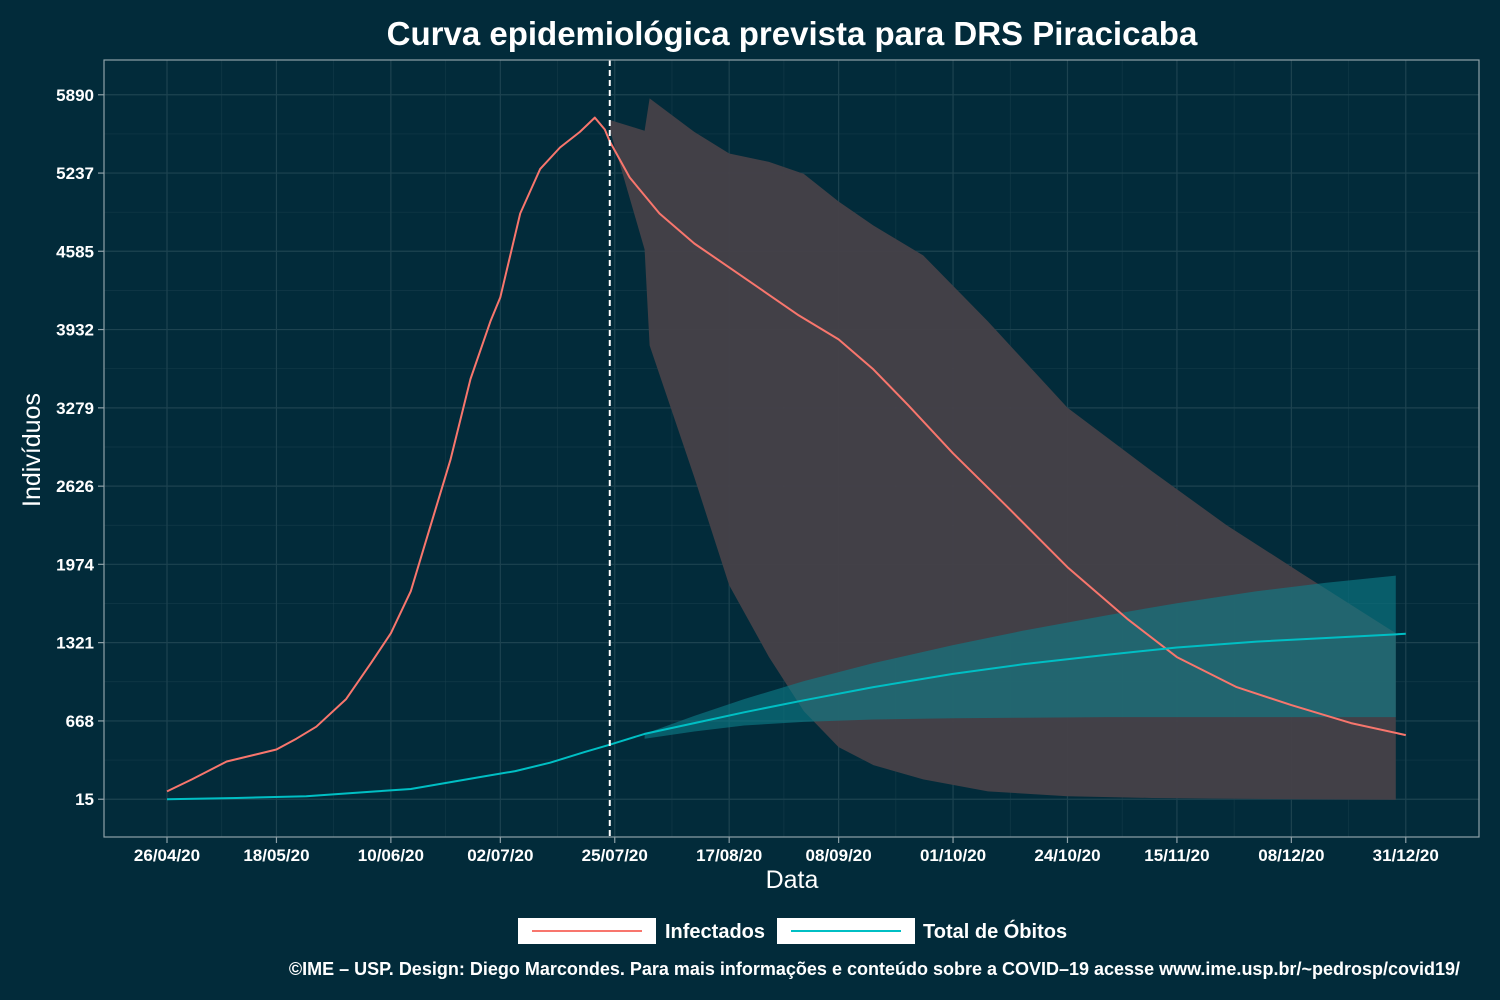 This screenshot has height=1000, width=1500. I want to click on x-tick-label: 15/11/20, so click(1176, 855).